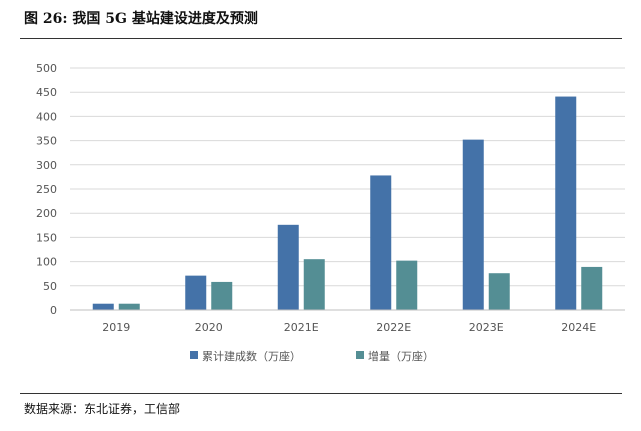 This screenshot has width=641, height=431. I want to click on source-note: 数据来源：东北证券，工信部, so click(102, 409).